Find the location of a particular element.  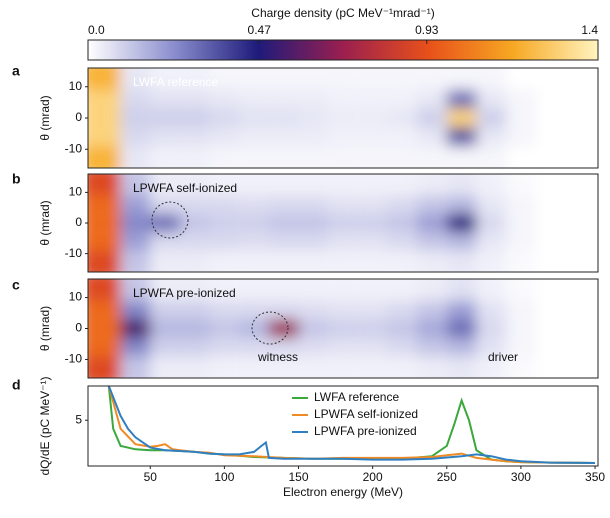

panel-letter: b is located at coordinates (16, 179).